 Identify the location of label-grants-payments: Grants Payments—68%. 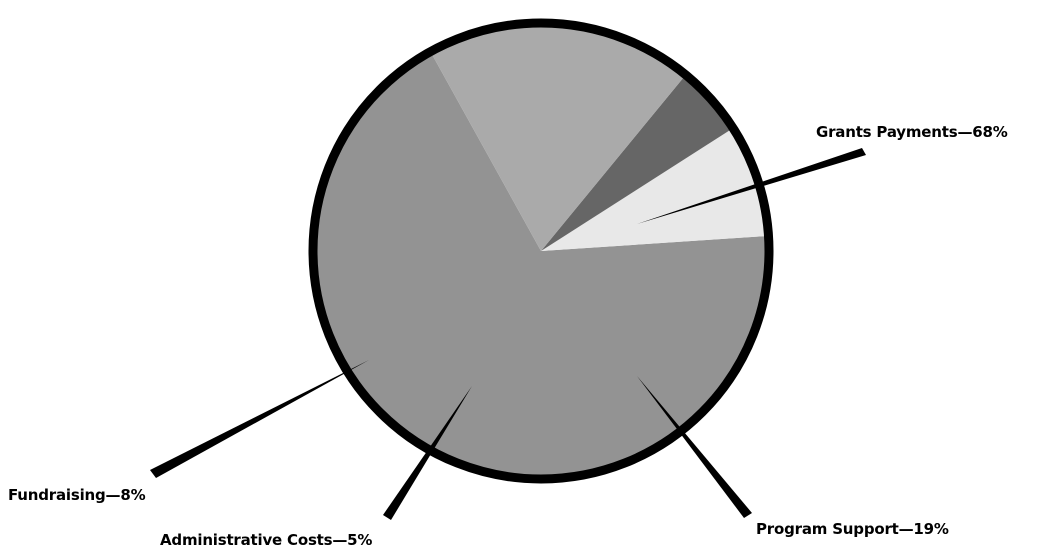
(912, 132).